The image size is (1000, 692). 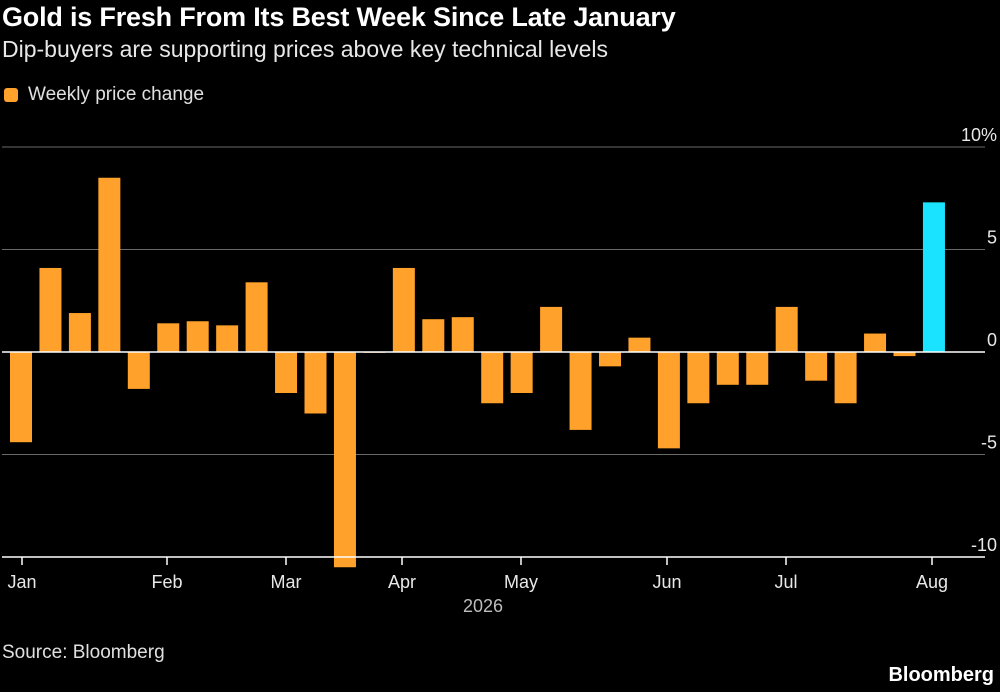 I want to click on x-tick-label: Mar, so click(x=286, y=582).